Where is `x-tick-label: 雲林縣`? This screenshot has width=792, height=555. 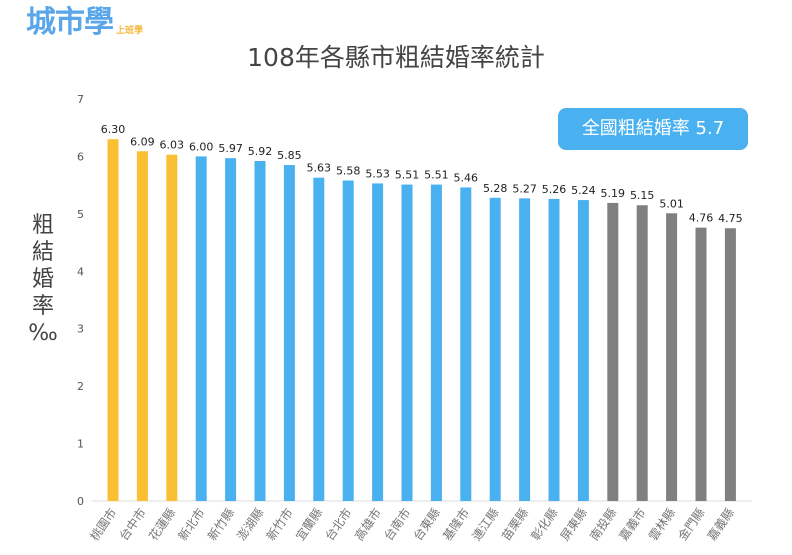 x-tick-label: 雲林縣 is located at coordinates (662, 525).